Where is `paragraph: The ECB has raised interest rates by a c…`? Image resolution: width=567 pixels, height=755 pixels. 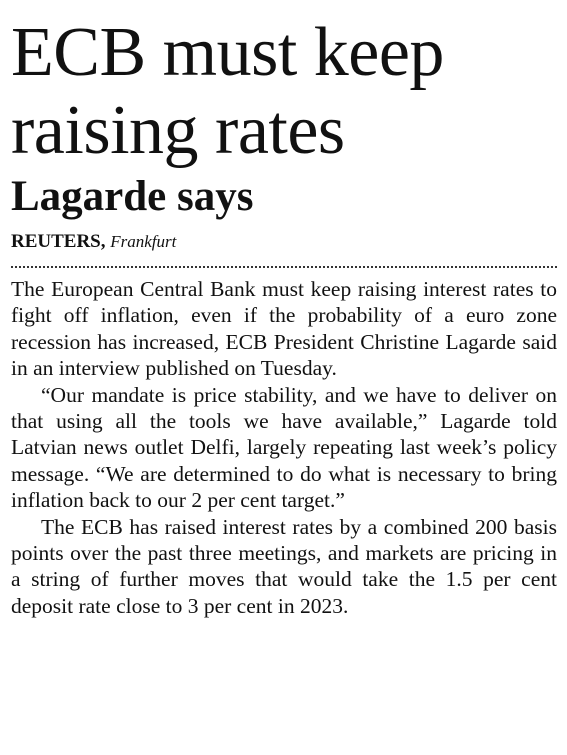 paragraph: The ECB has raised interest rates by a c… is located at coordinates (284, 566).